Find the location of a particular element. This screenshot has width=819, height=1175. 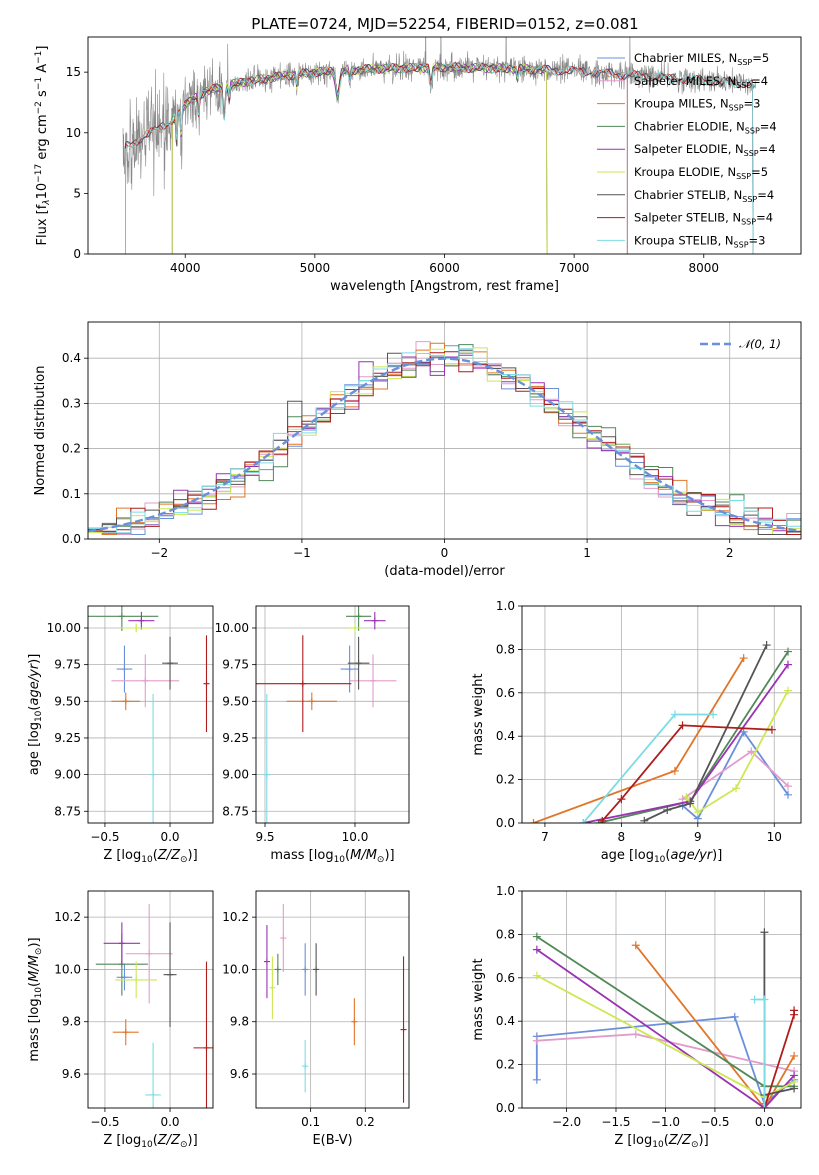

label-part: ] is located at coordinates (42, 48).